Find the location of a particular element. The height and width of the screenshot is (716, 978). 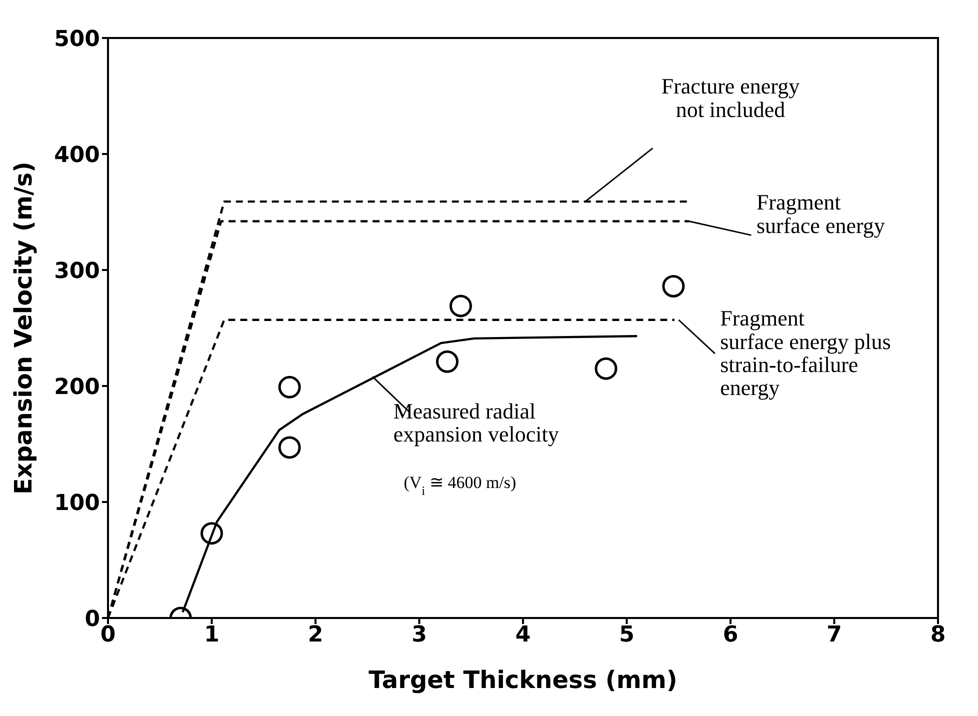

x-tick-label: 5 is located at coordinates (626, 635).